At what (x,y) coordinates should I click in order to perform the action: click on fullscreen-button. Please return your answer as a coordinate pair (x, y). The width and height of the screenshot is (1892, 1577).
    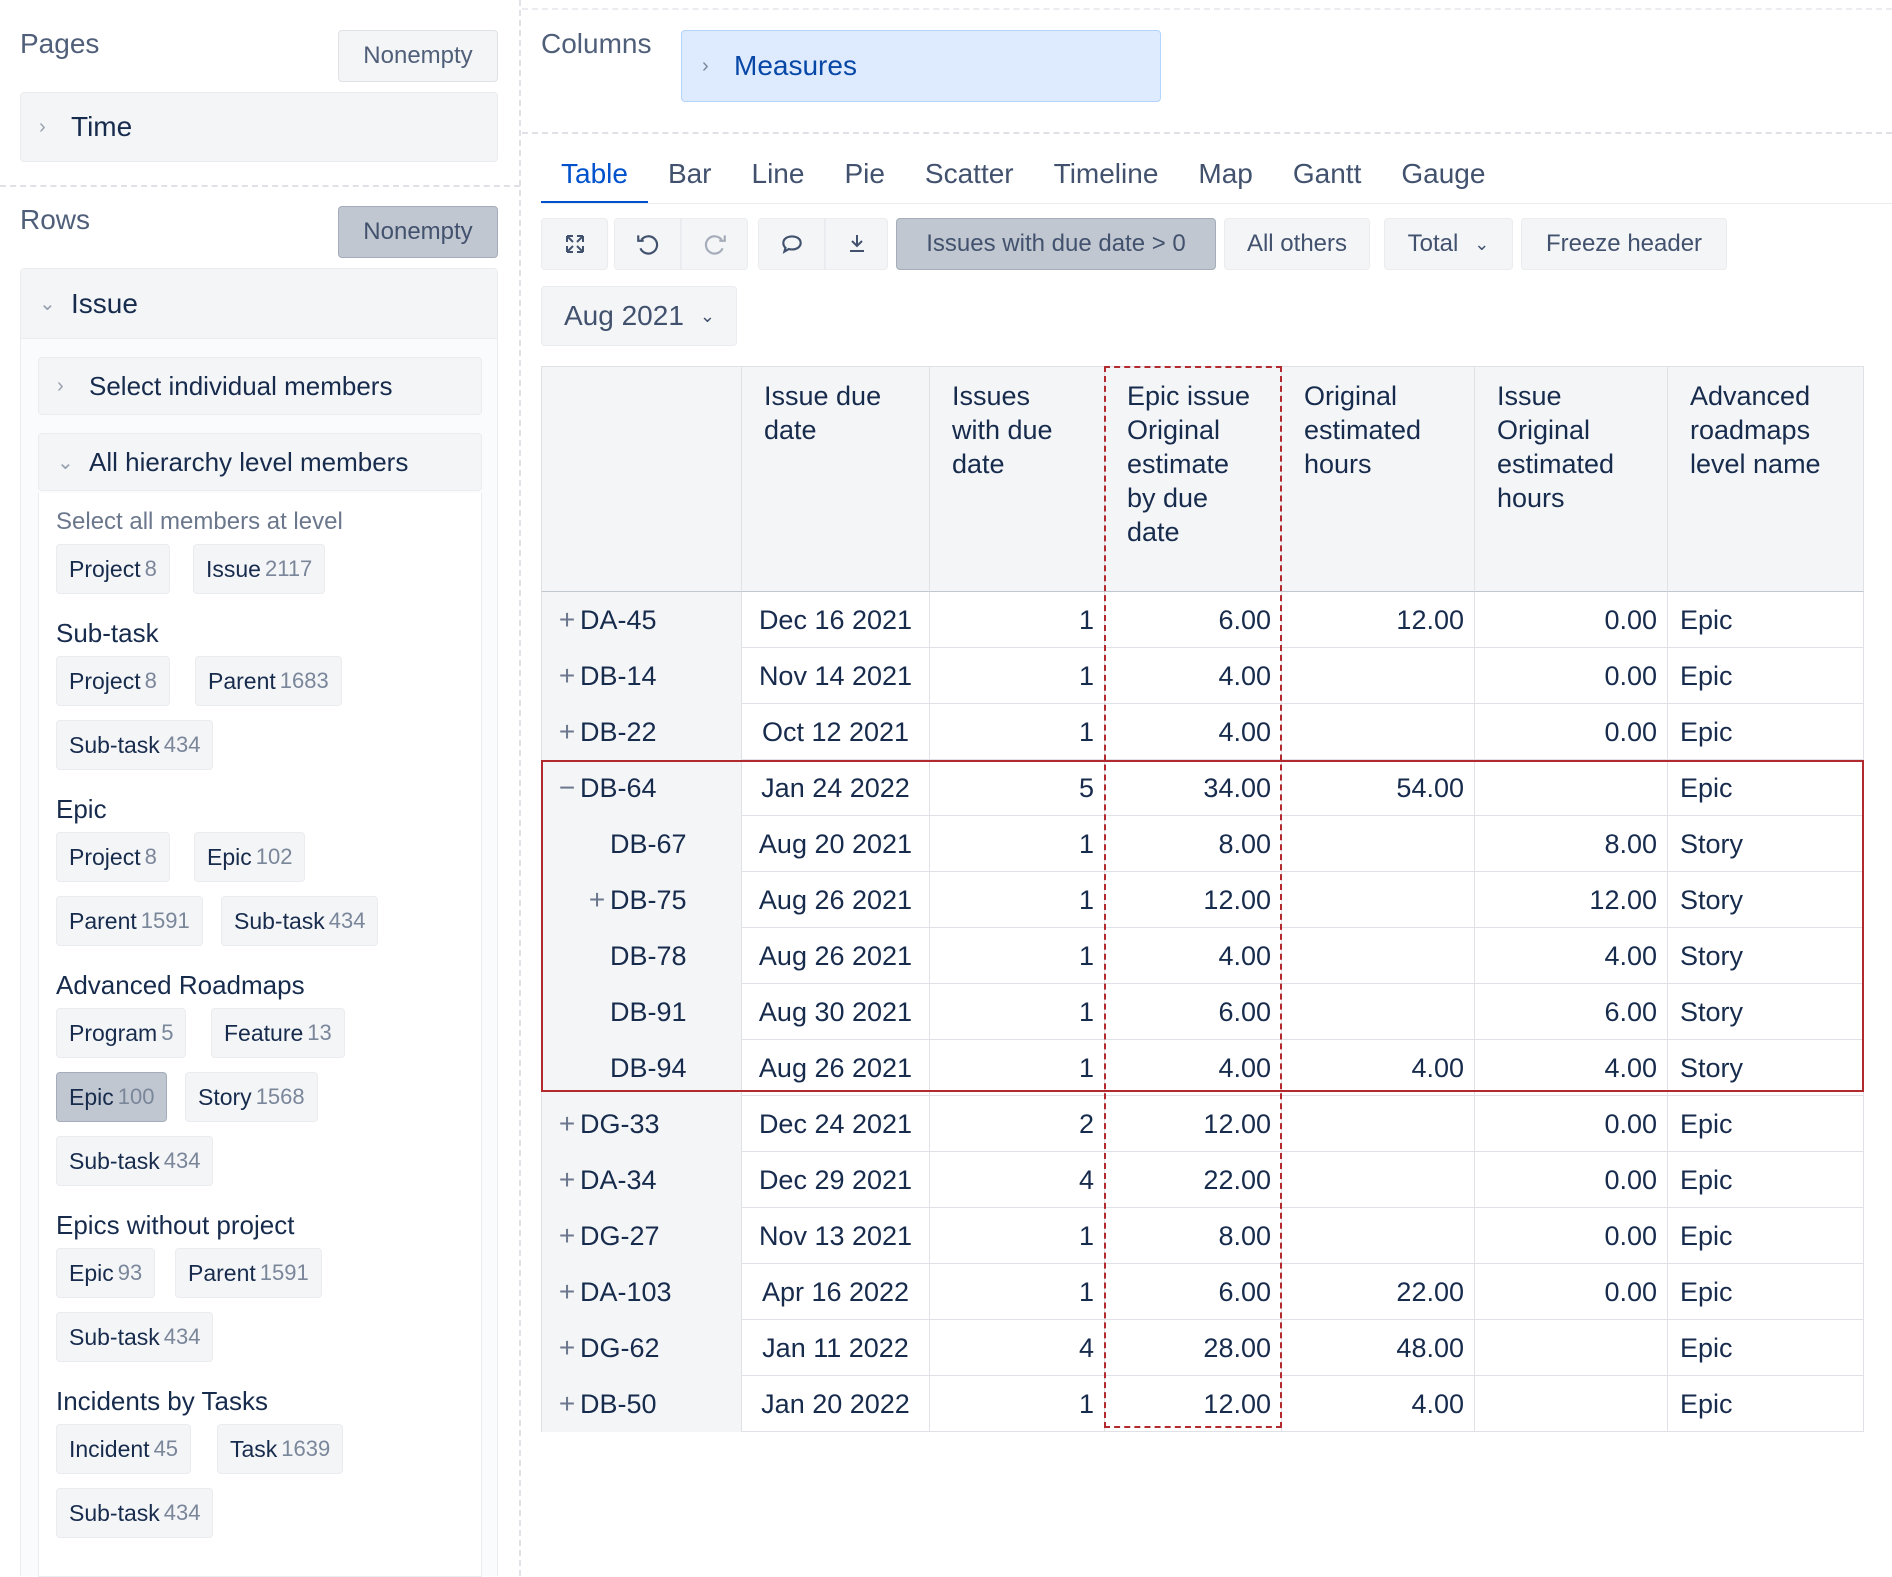
    Looking at the image, I should click on (574, 244).